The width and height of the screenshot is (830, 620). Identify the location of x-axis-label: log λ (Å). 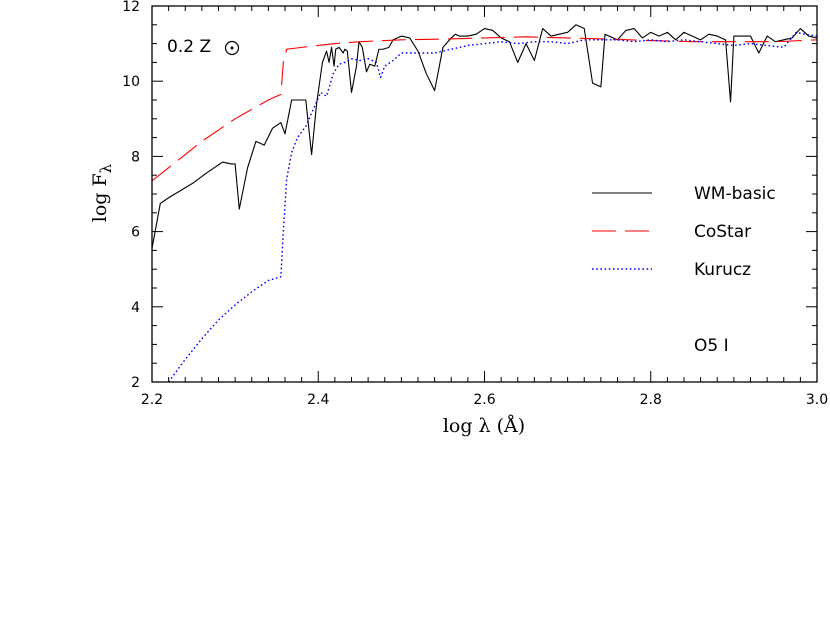
(484, 426).